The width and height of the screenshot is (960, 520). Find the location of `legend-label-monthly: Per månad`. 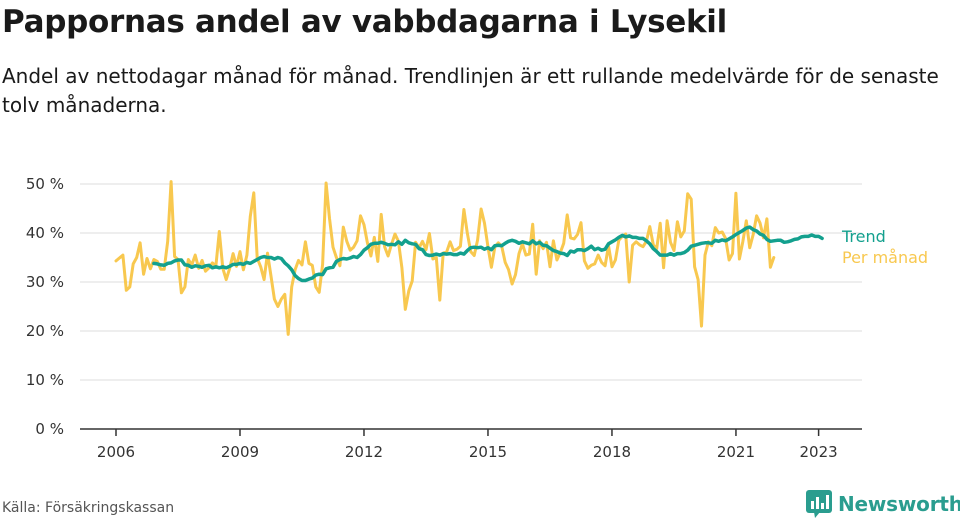

legend-label-monthly: Per månad is located at coordinates (885, 257).